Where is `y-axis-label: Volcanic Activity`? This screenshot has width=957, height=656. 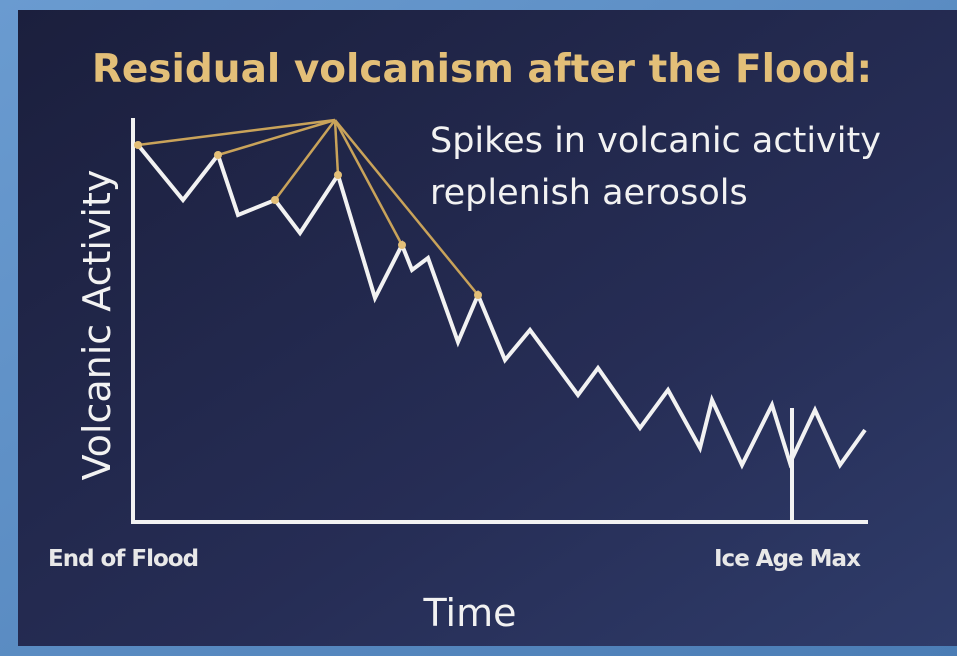
y-axis-label: Volcanic Activity is located at coordinates (97, 325).